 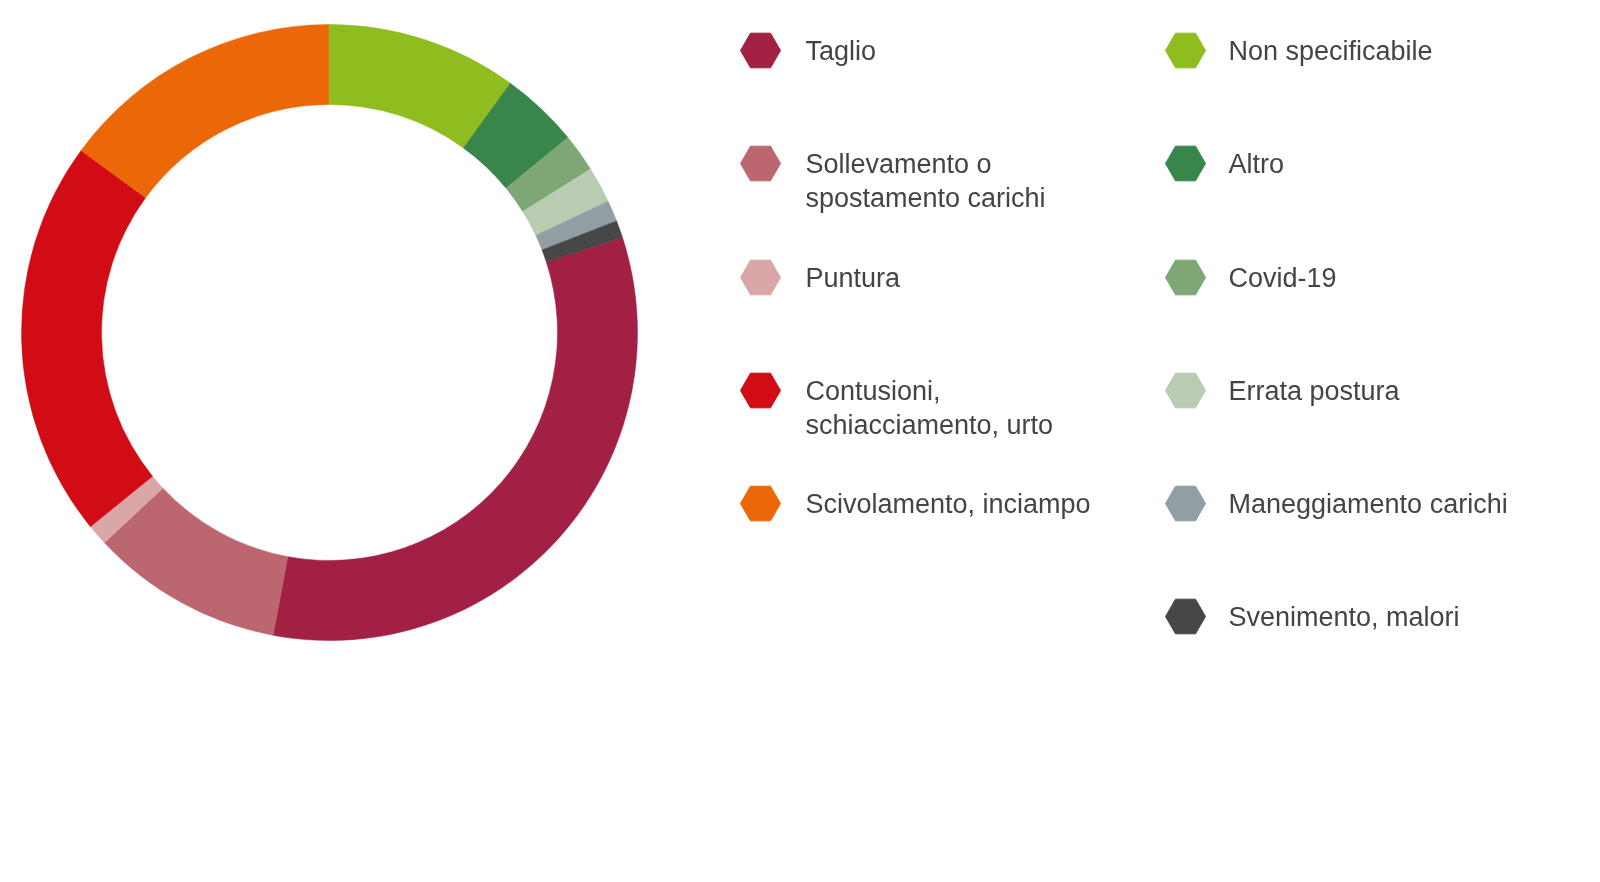 I want to click on legend-label: Puntura, so click(x=853, y=277).